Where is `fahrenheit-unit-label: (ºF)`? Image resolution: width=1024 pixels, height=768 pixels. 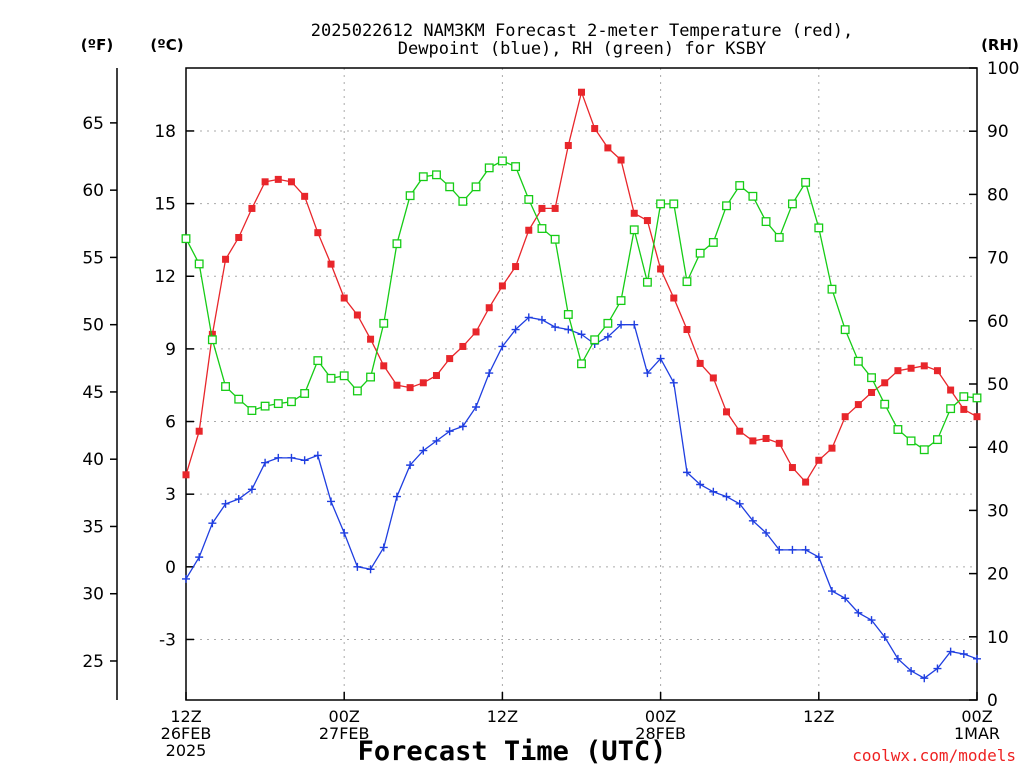
fahrenheit-unit-label: (ºF) is located at coordinates (97, 45).